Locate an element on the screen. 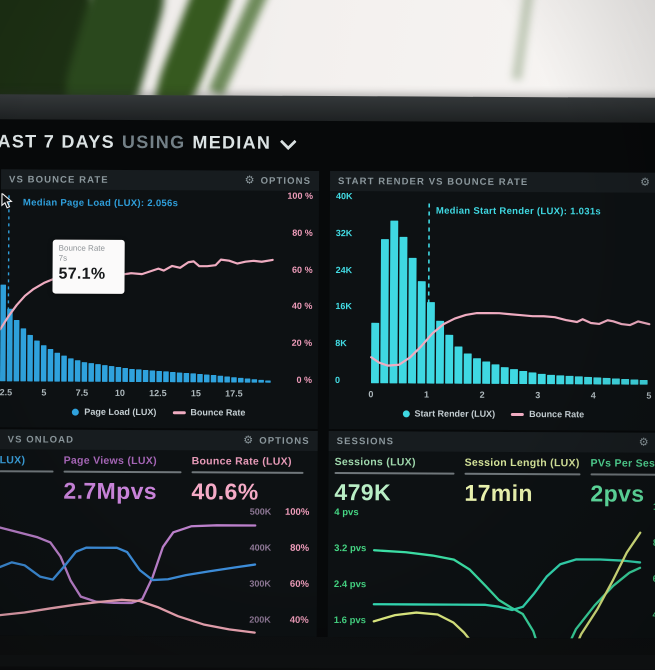 This screenshot has width=655, height=670. pvs-axis-tick: 2.4 pvs is located at coordinates (350, 584).